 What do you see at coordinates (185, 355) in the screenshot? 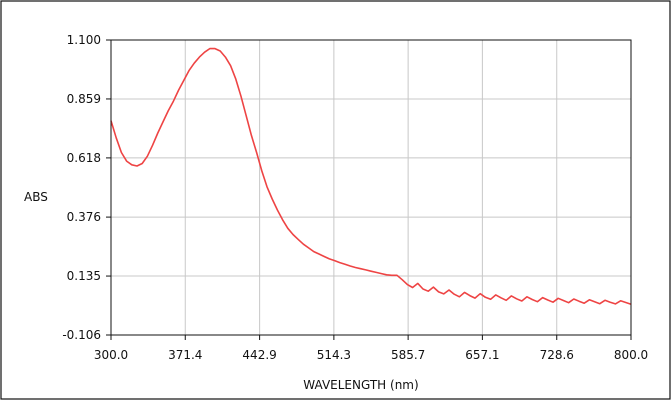
I see `x-tick-label: 371.4` at bounding box center [185, 355].